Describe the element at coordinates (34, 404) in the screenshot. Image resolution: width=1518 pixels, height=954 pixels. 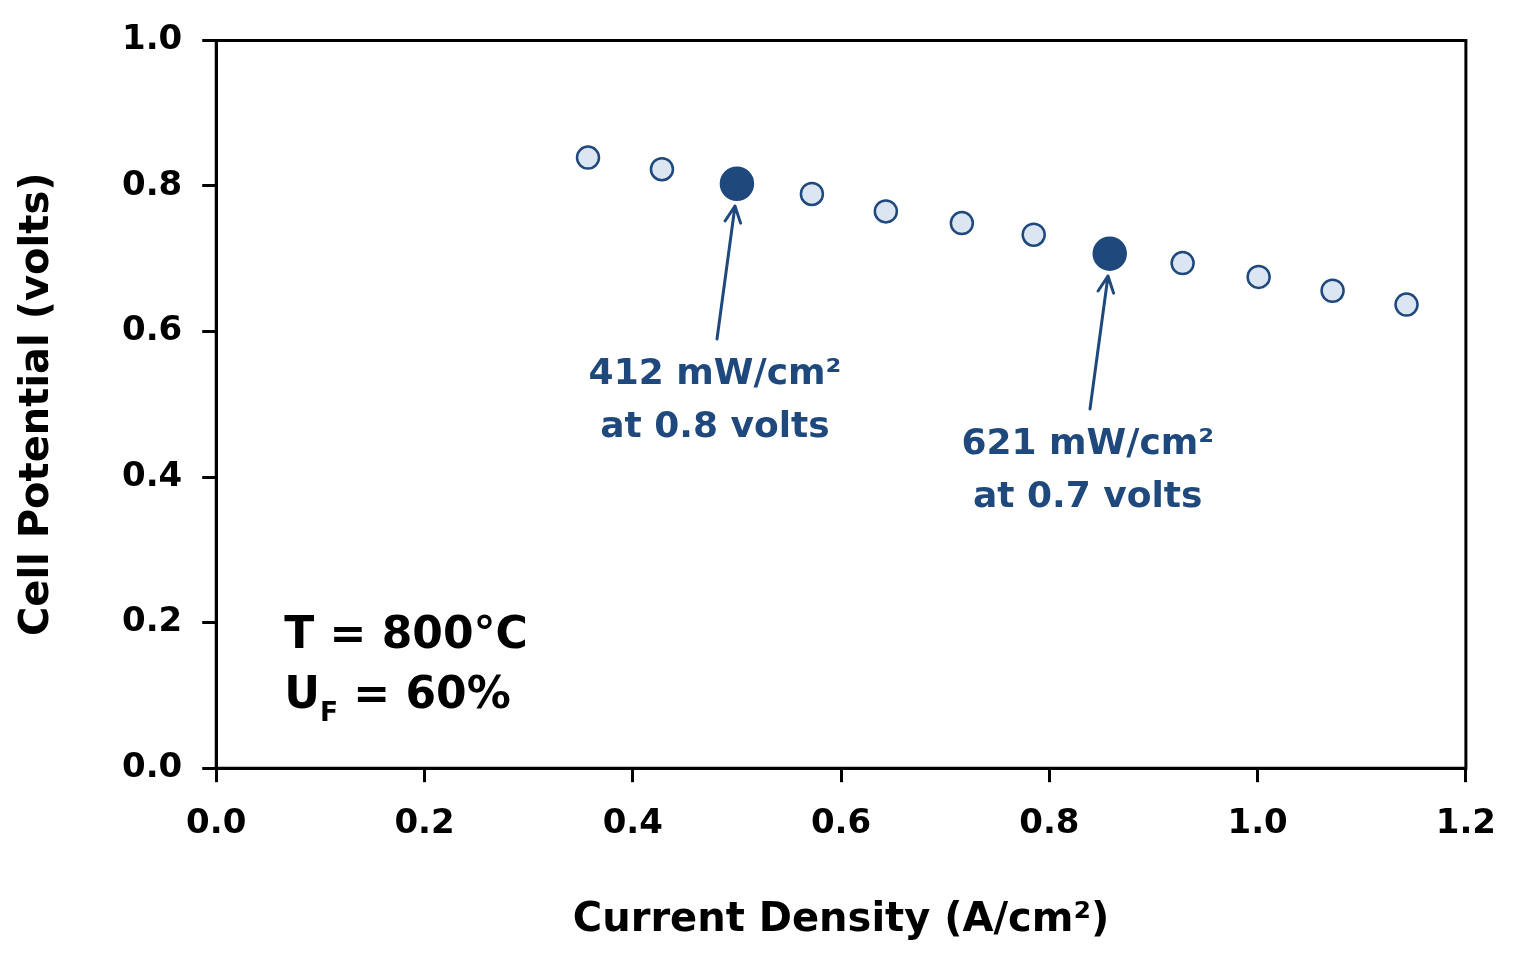
I see `y-axis-title: Cell Potential (volts)` at that location.